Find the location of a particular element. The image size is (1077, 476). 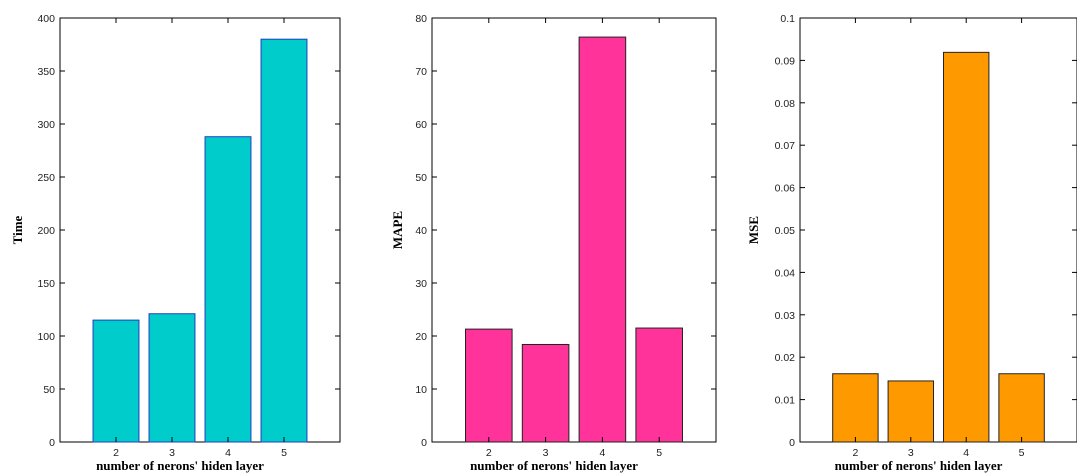

y-tick-label: 0.1 is located at coordinates (787, 19).